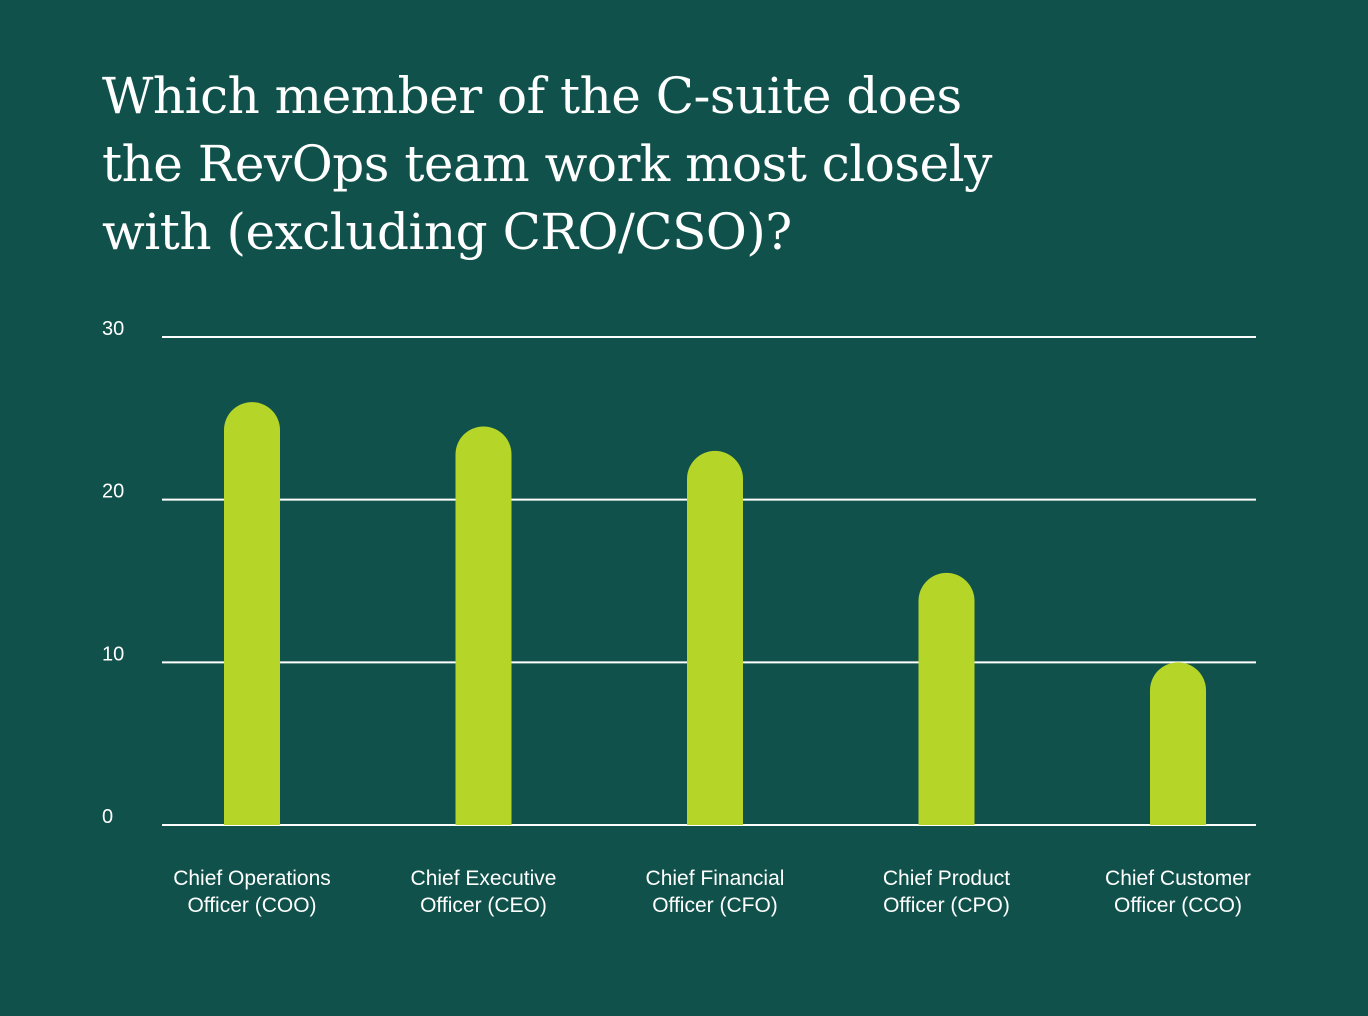 The image size is (1368, 1016). I want to click on y-axis-ticks: 0 10 20 30, so click(113, 573).